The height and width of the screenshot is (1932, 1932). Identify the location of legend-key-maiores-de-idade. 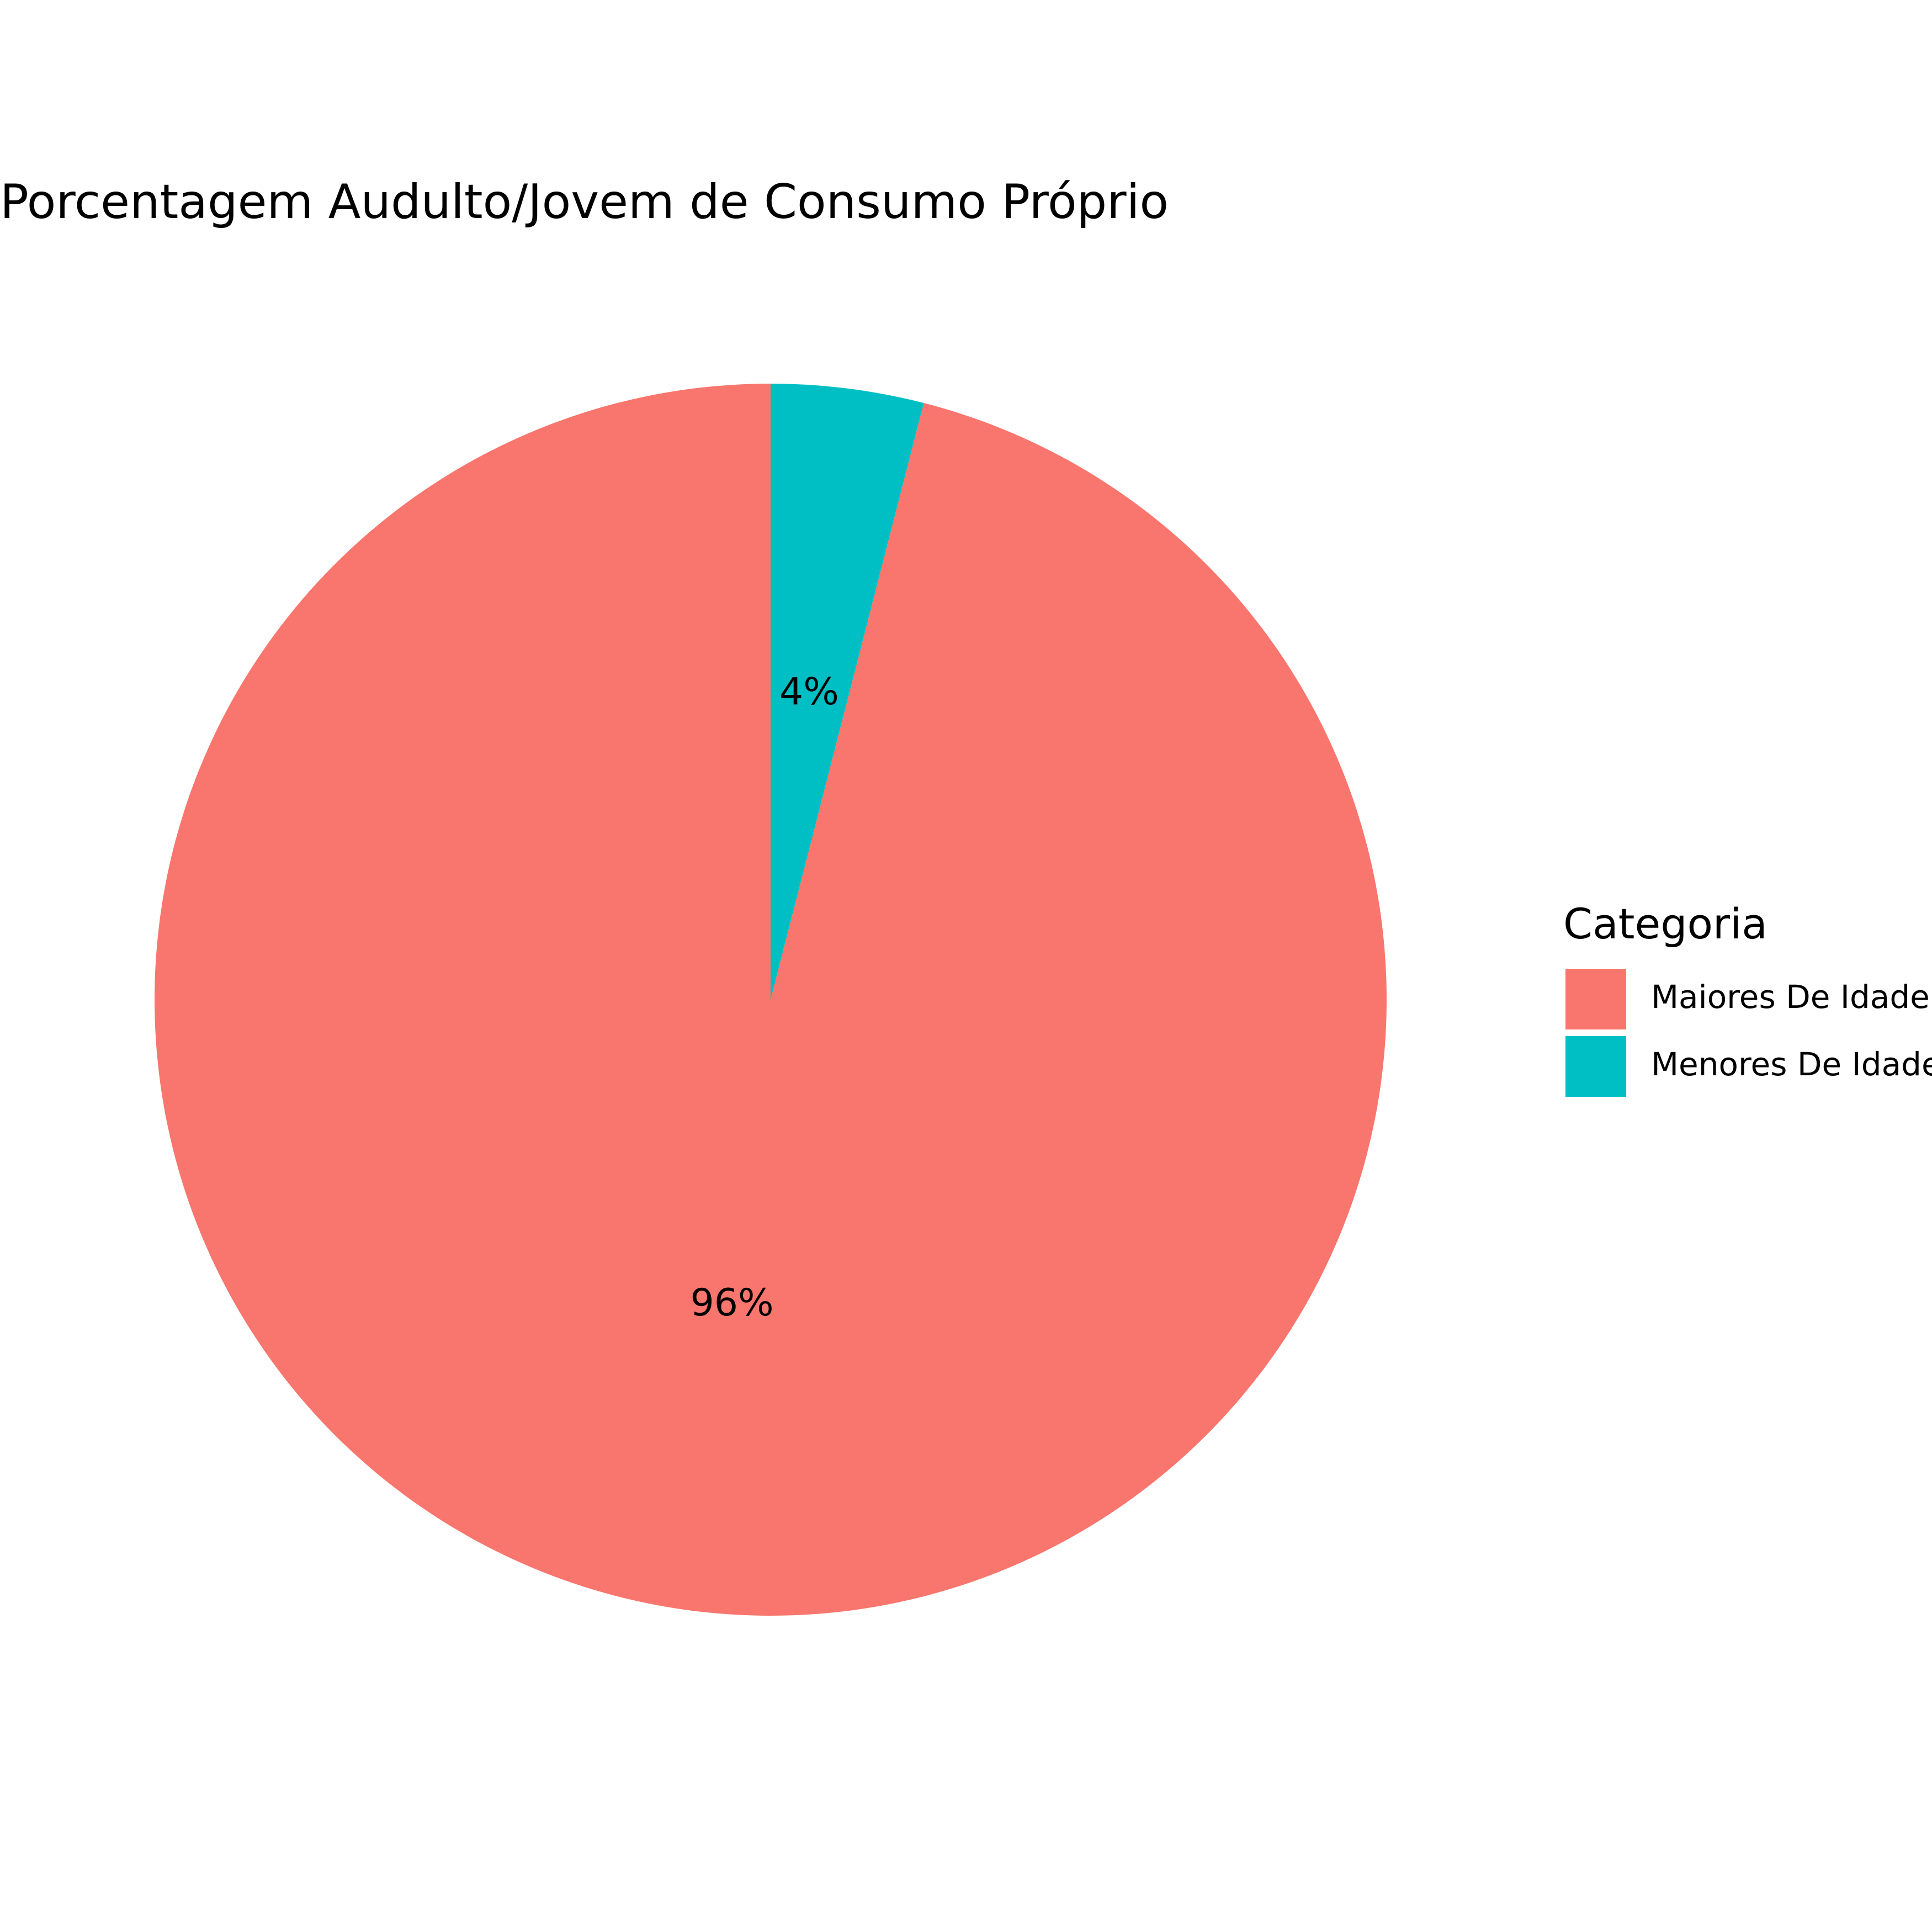
(1596, 999).